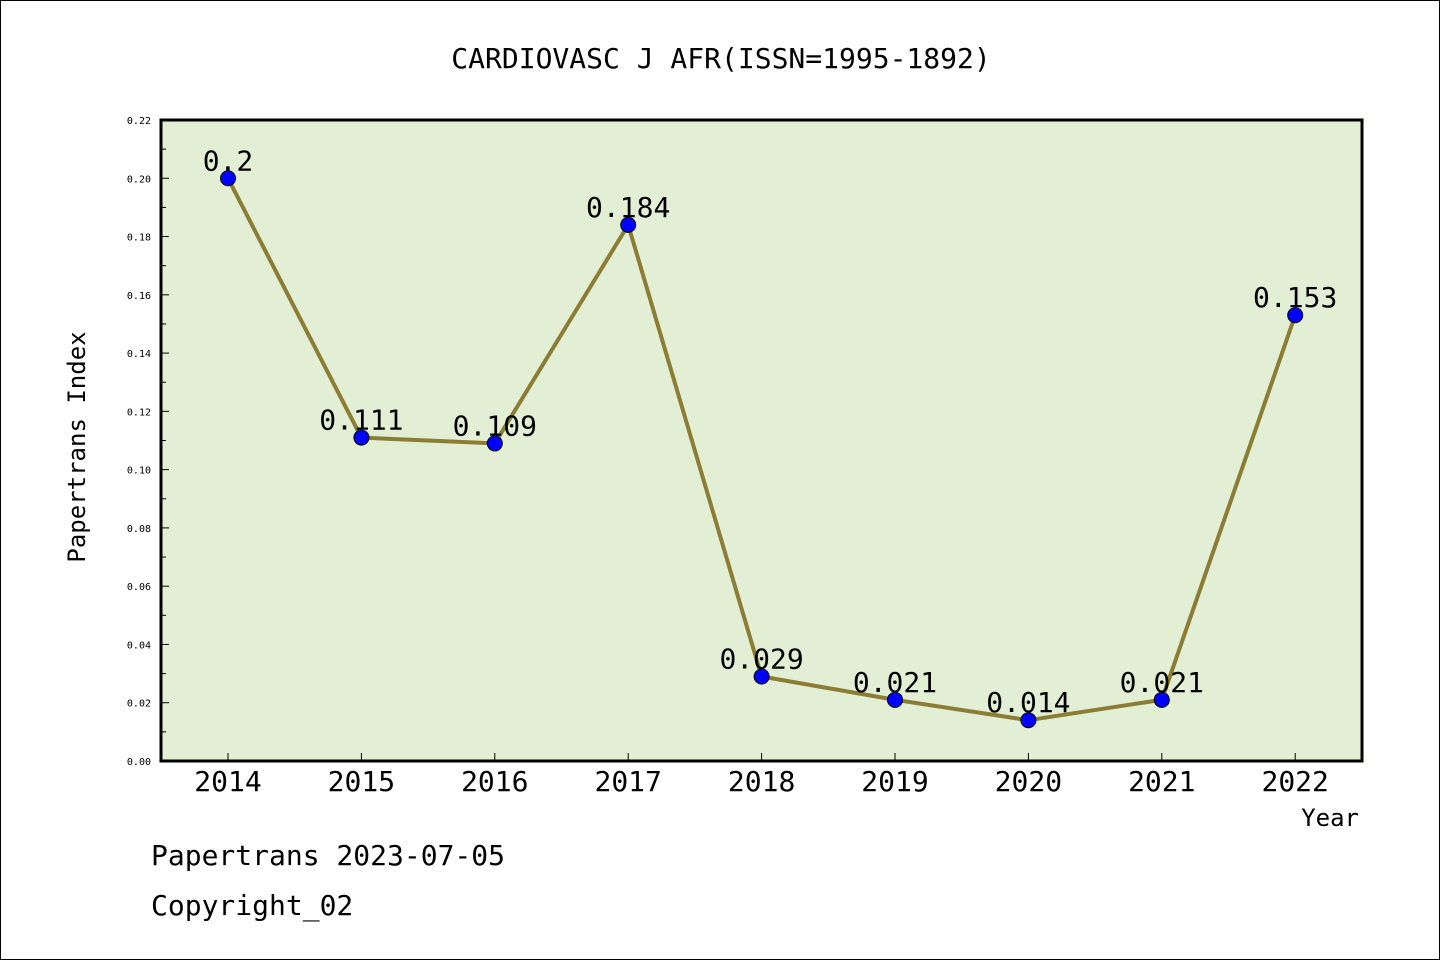  What do you see at coordinates (761, 781) in the screenshot?
I see `x-tick-label: 2018` at bounding box center [761, 781].